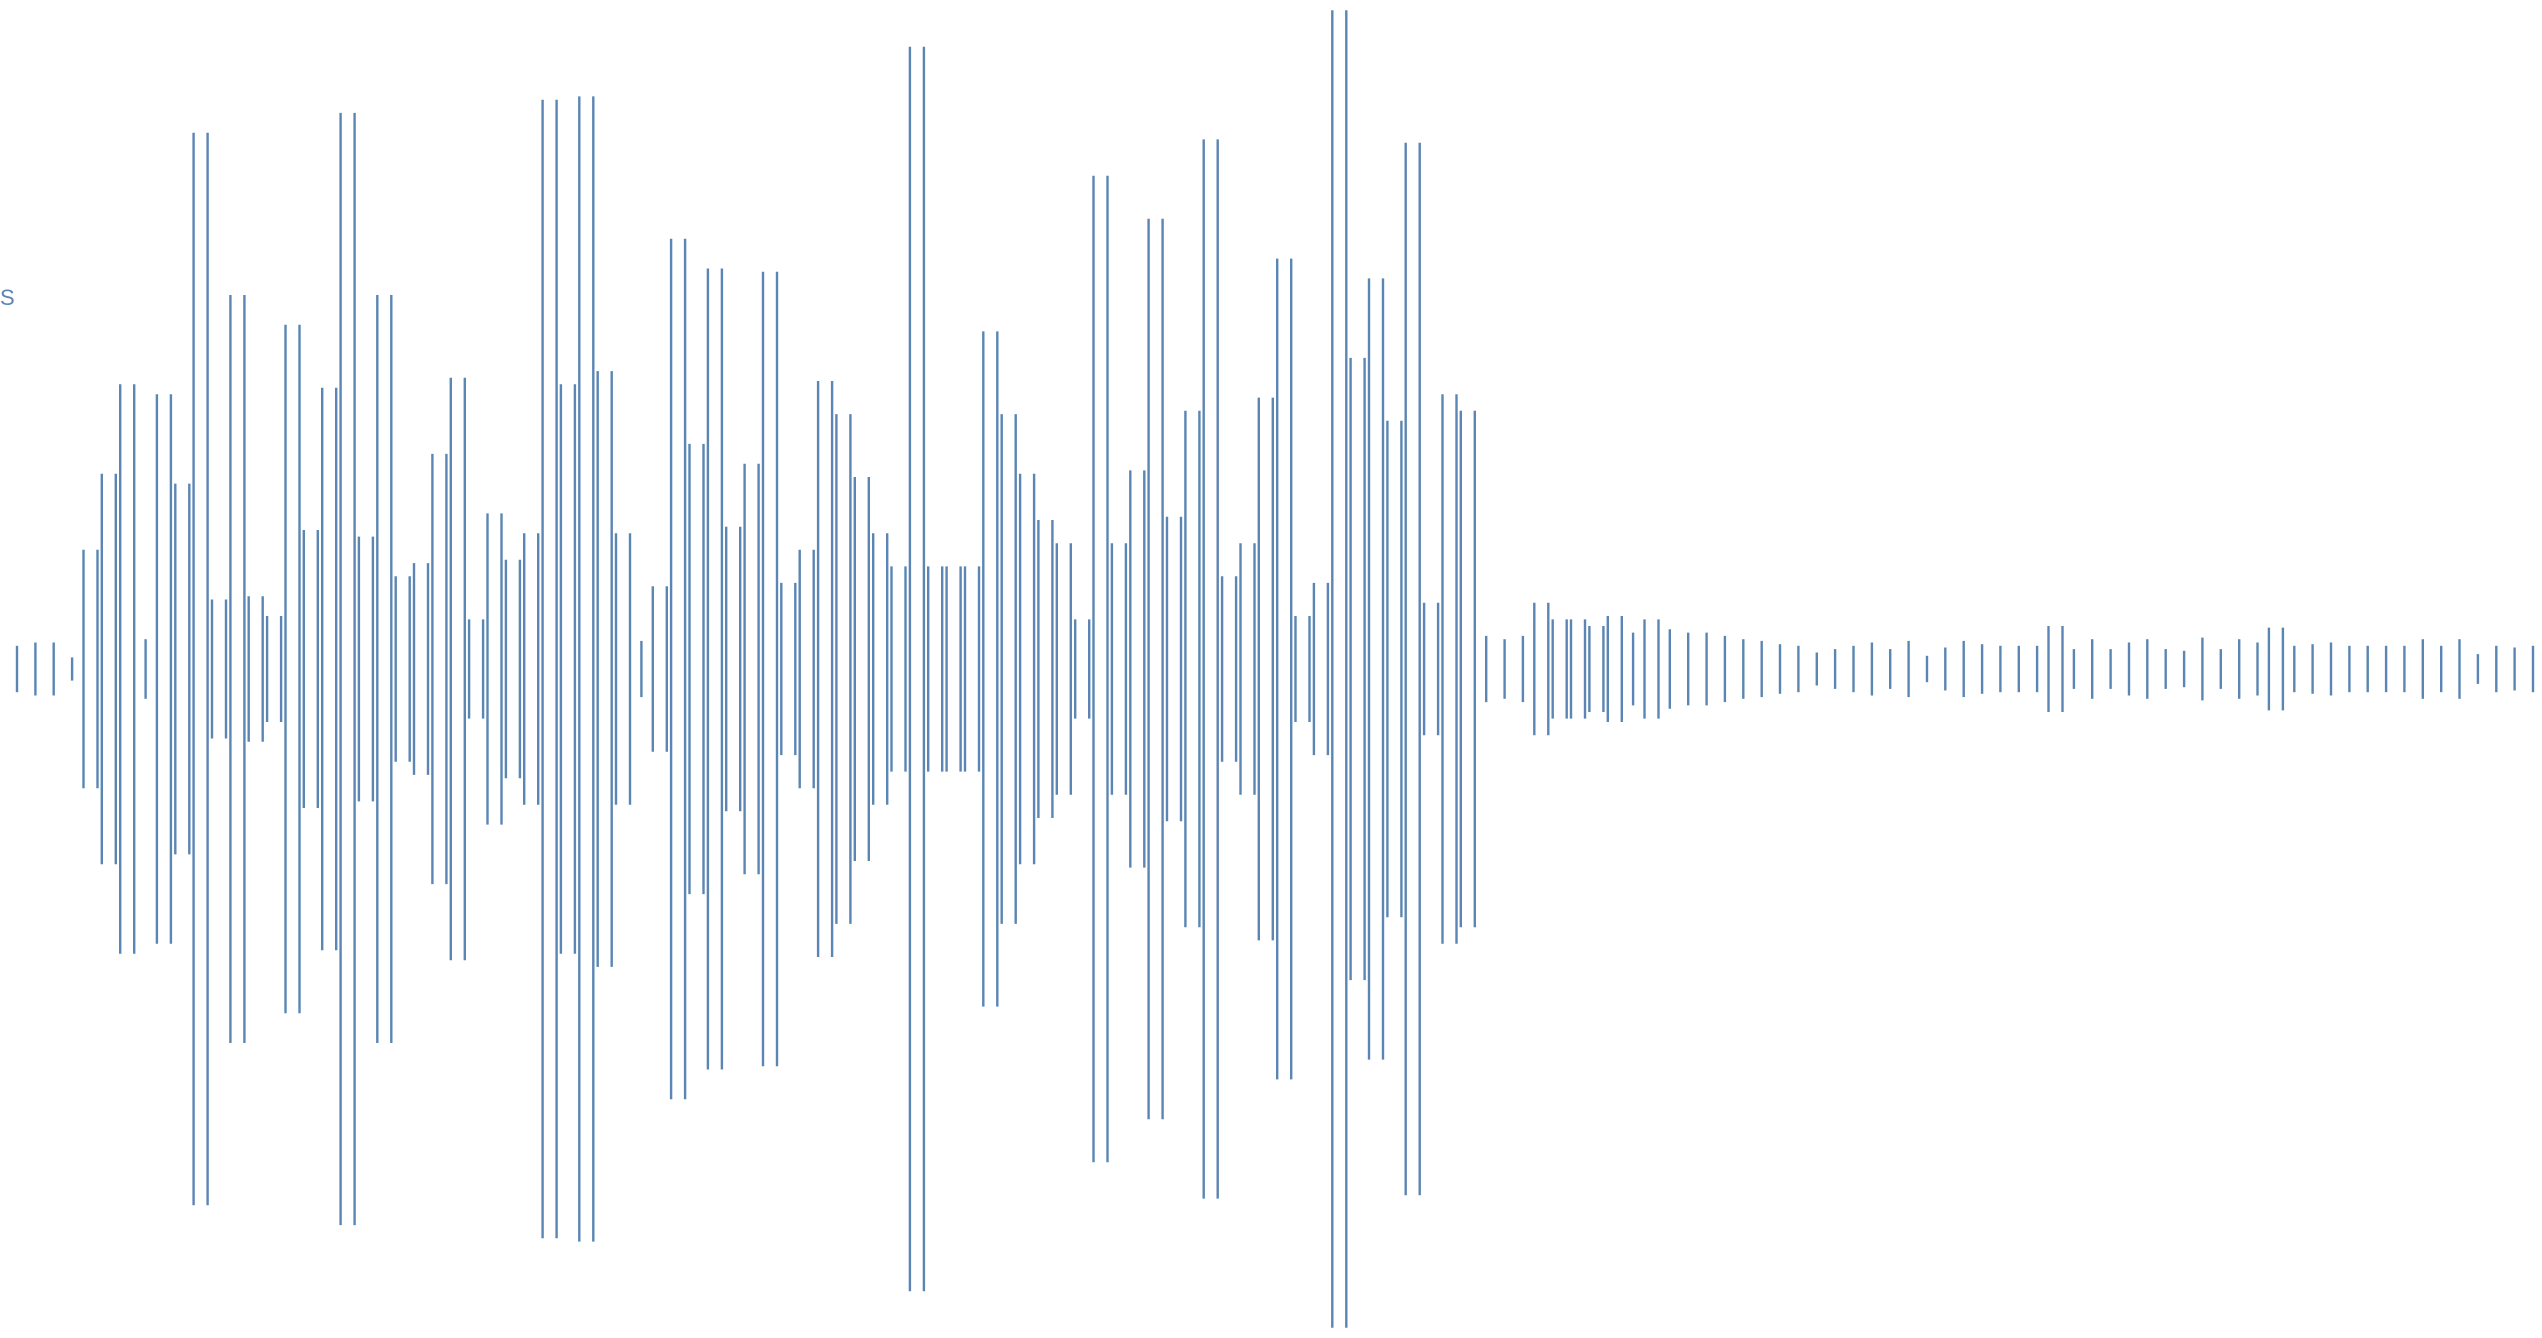 The height and width of the screenshot is (1338, 2542). Describe the element at coordinates (7, 297) in the screenshot. I see `side-label: S` at that location.